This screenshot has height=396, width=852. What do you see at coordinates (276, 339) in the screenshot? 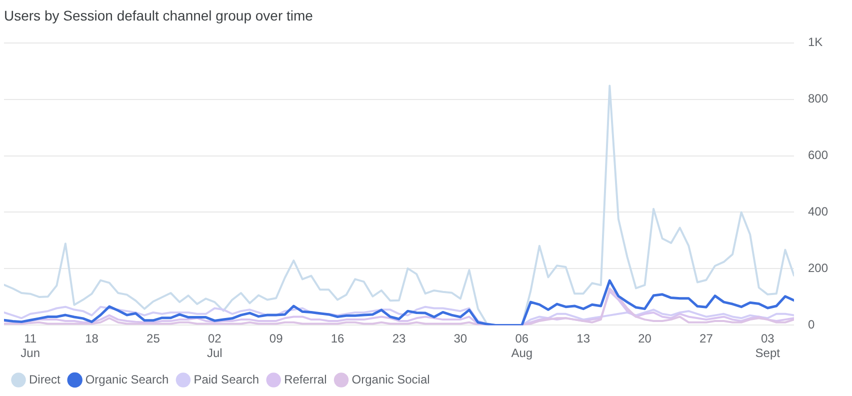
I see `x-tick-label: 09` at bounding box center [276, 339].